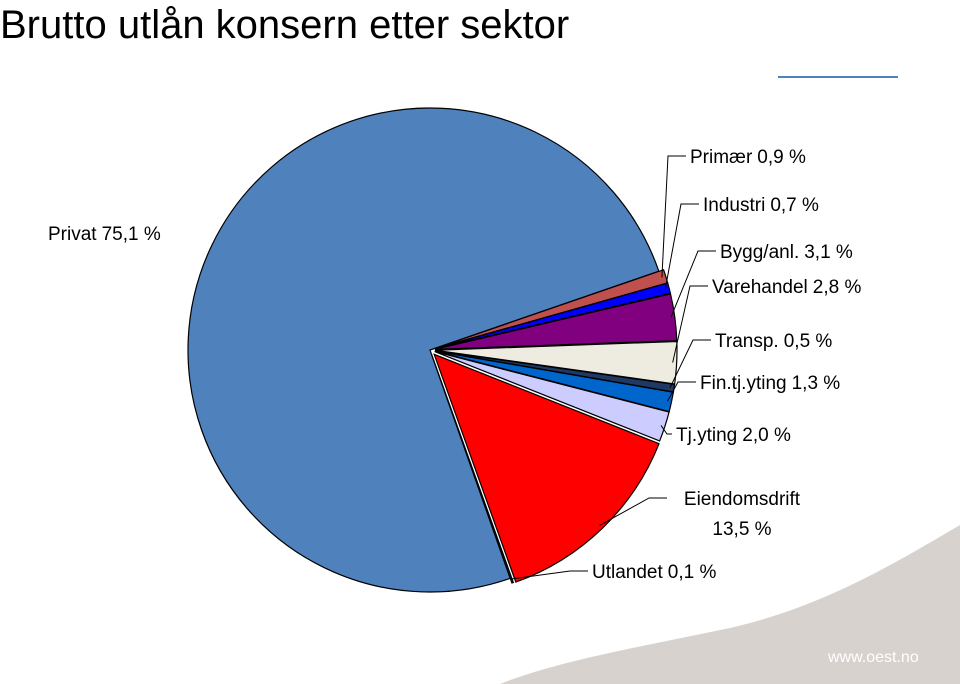  I want to click on value-label: 0,9 %, so click(781, 157).